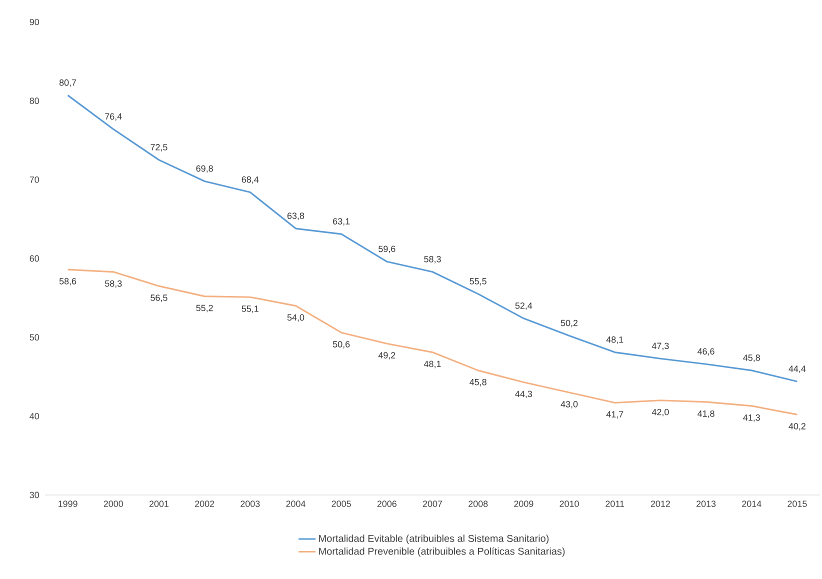 The image size is (822, 579). Describe the element at coordinates (523, 306) in the screenshot. I see `data-label: 52,4` at that location.